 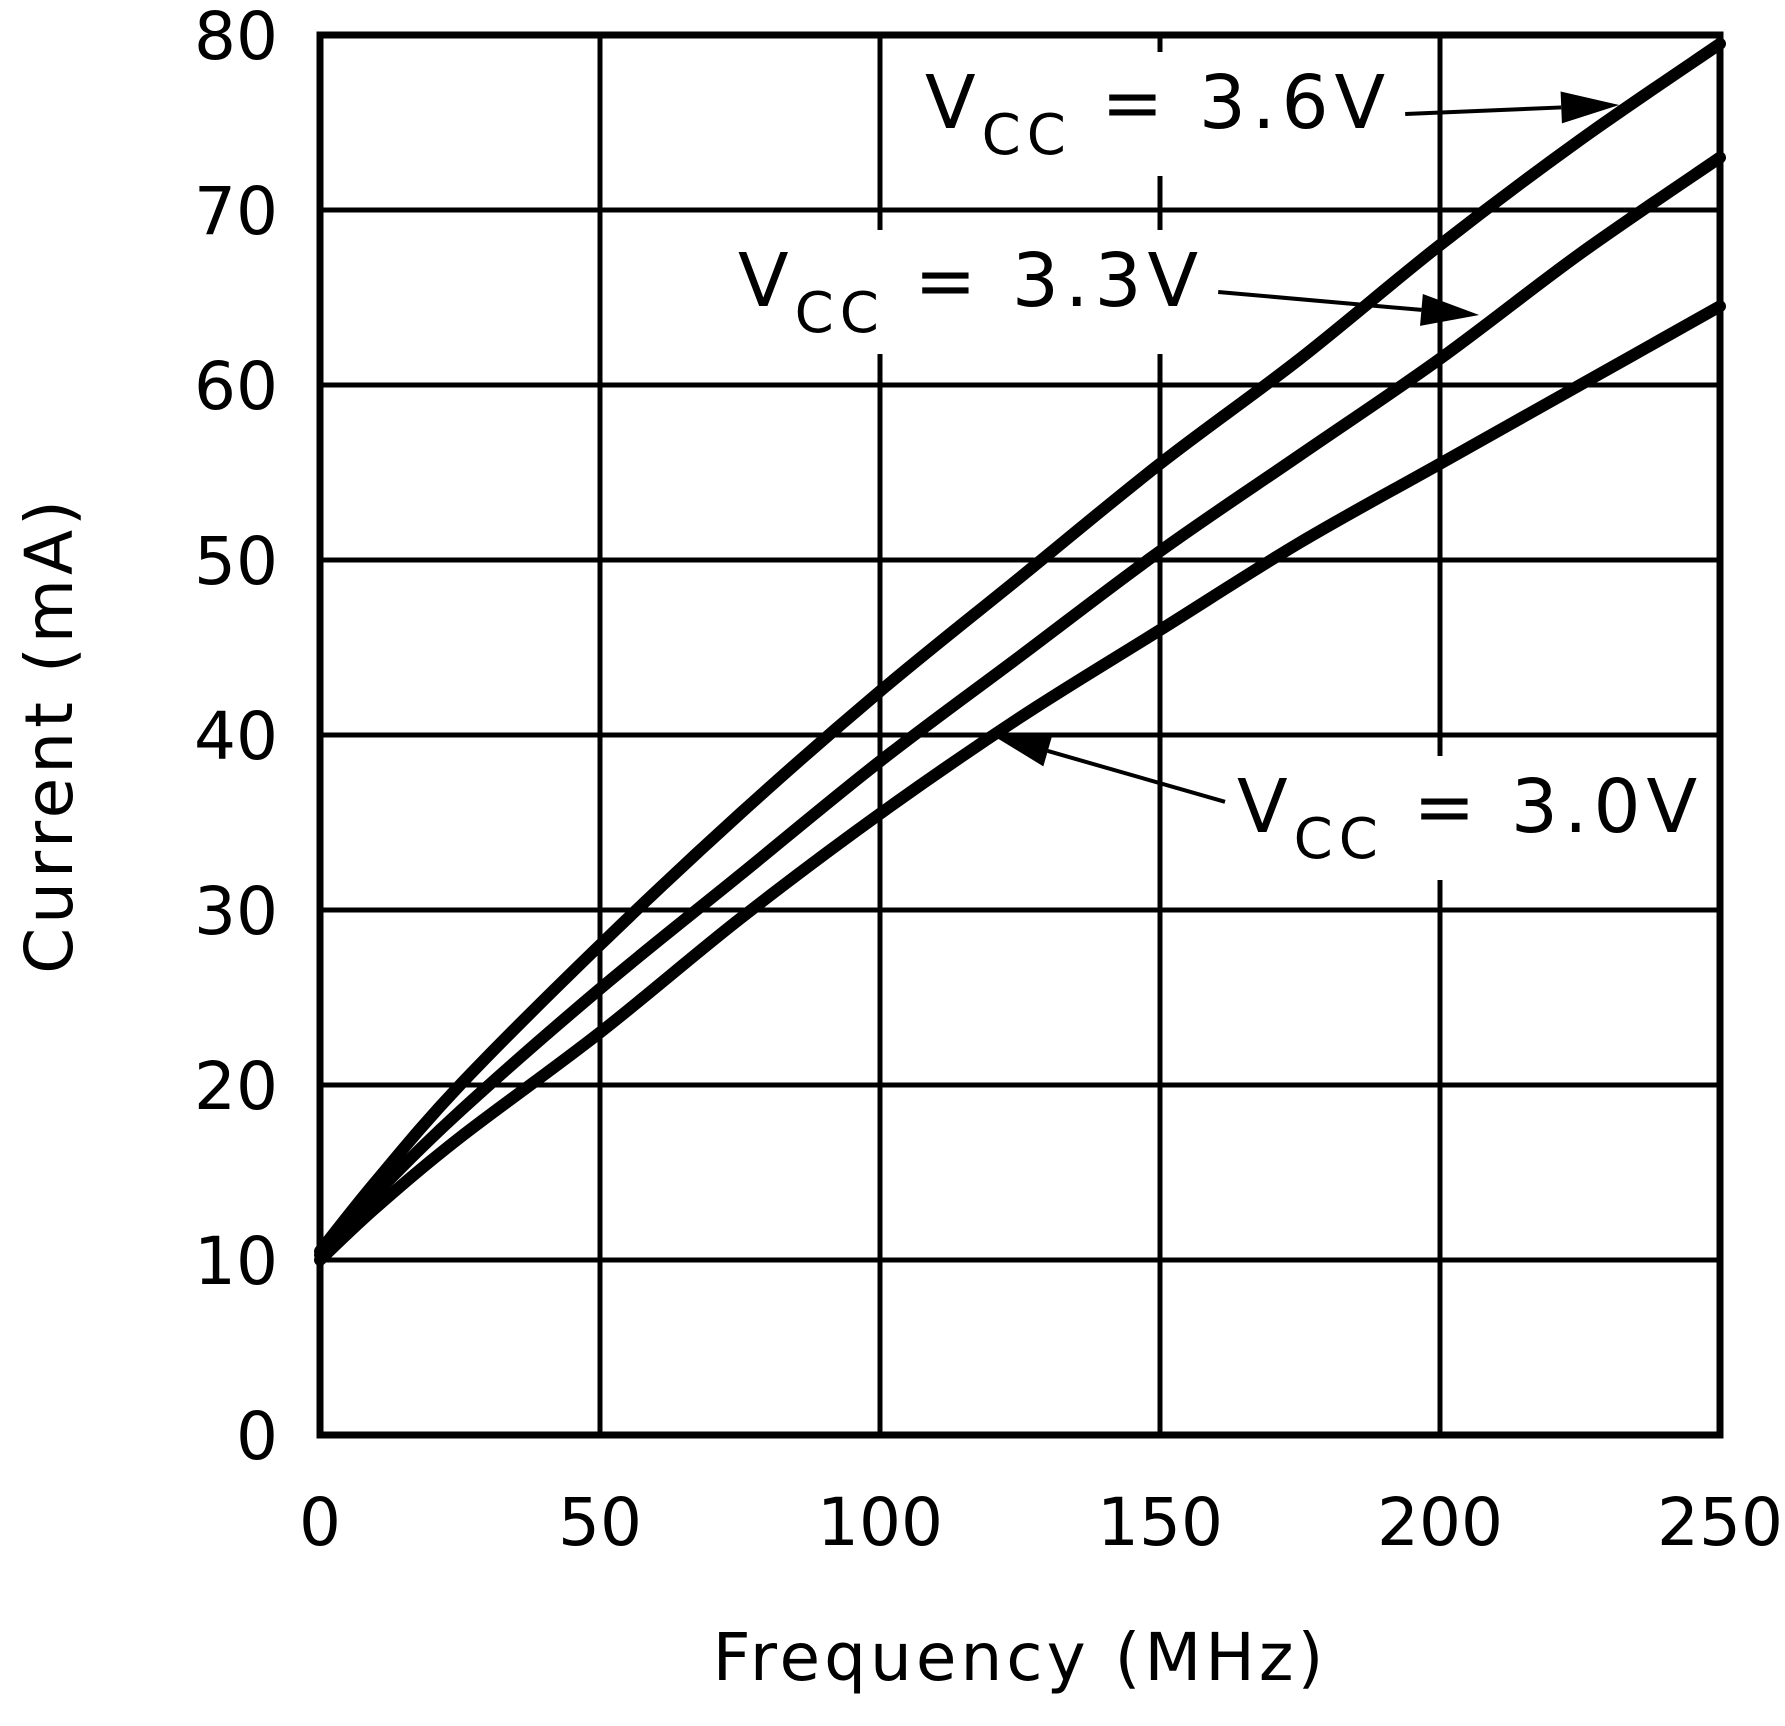 What do you see at coordinates (236, 1086) in the screenshot?
I see `y-tick-label: 20` at bounding box center [236, 1086].